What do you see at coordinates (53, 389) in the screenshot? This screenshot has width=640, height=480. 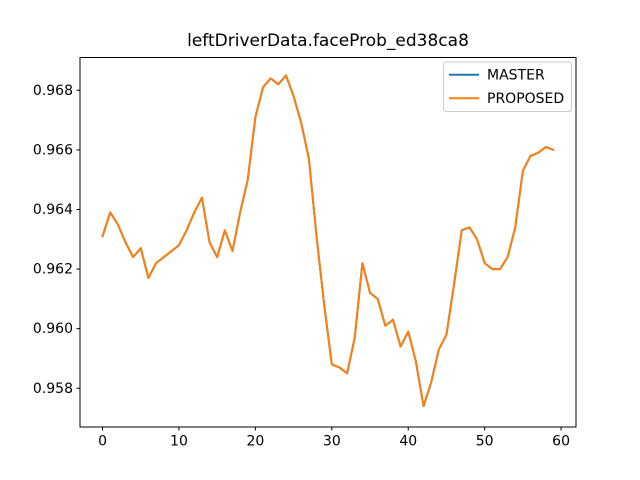 I see `y-tick-label: 0.958` at bounding box center [53, 389].